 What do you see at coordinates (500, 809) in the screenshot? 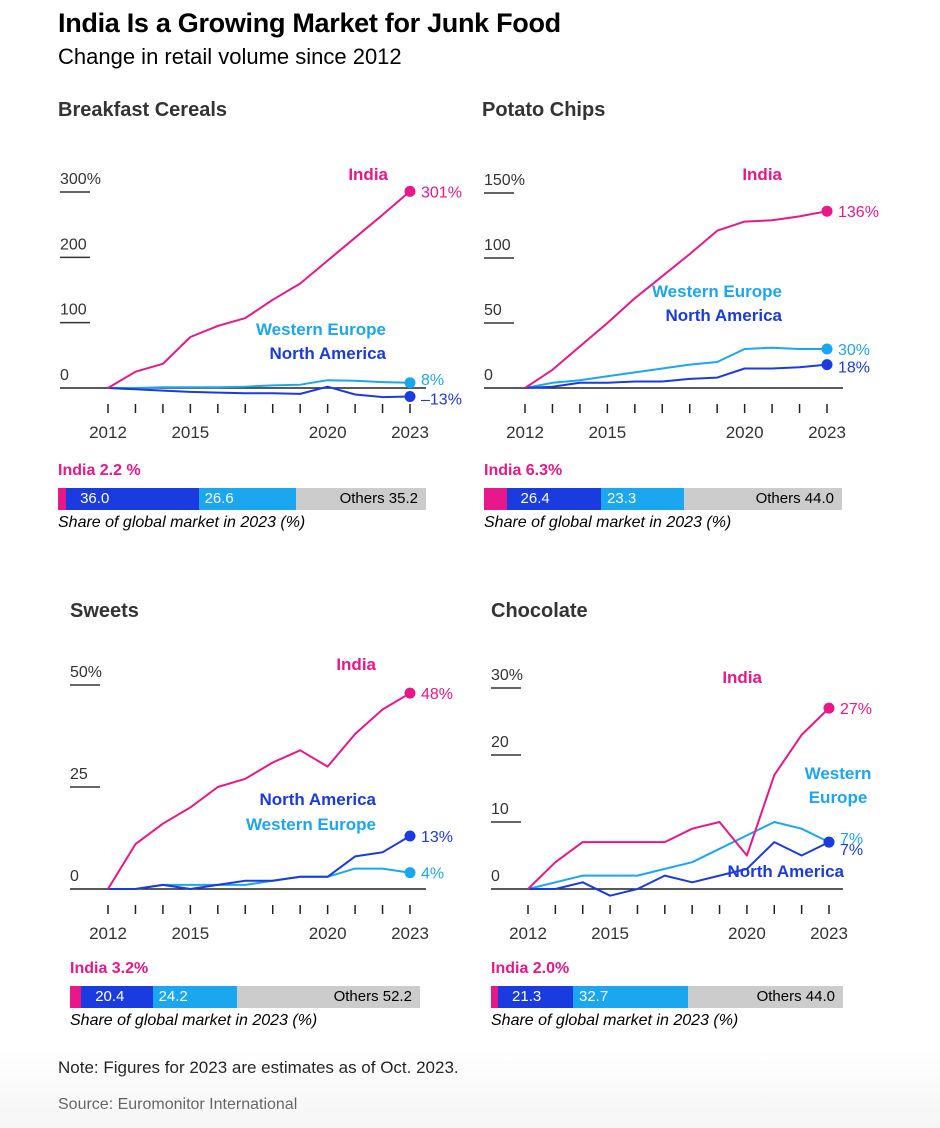
I see `chocolate-y-tick-label: 10` at bounding box center [500, 809].